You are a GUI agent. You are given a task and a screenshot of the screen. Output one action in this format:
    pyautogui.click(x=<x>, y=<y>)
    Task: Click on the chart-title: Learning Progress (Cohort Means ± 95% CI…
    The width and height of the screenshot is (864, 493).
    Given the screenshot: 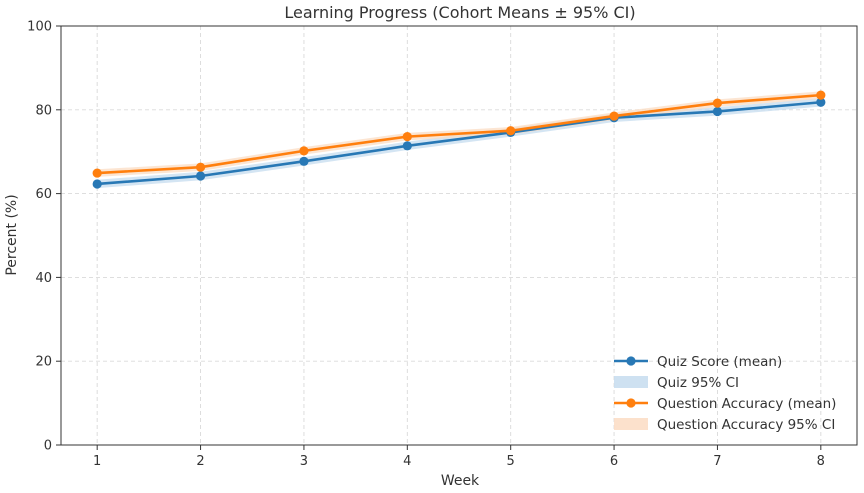 What is the action you would take?
    pyautogui.click(x=459, y=12)
    